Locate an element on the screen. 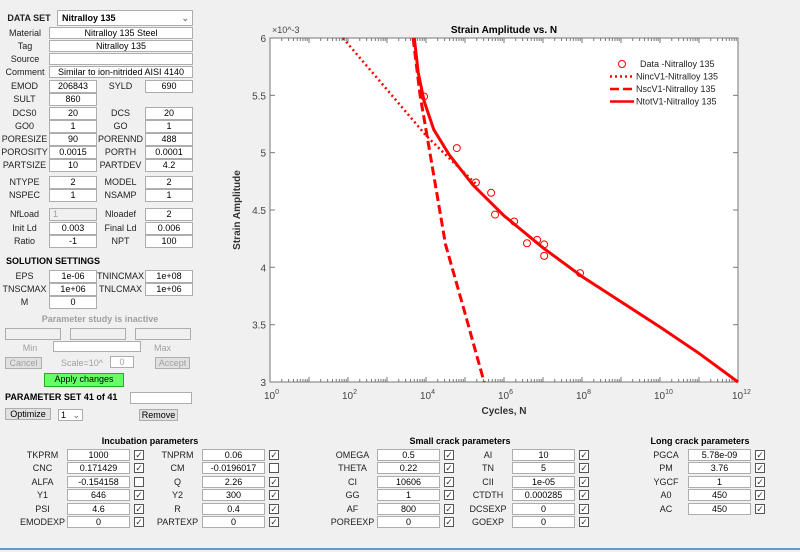 This screenshot has height=552, width=800. field-tkprm: 1000 is located at coordinates (98, 455).